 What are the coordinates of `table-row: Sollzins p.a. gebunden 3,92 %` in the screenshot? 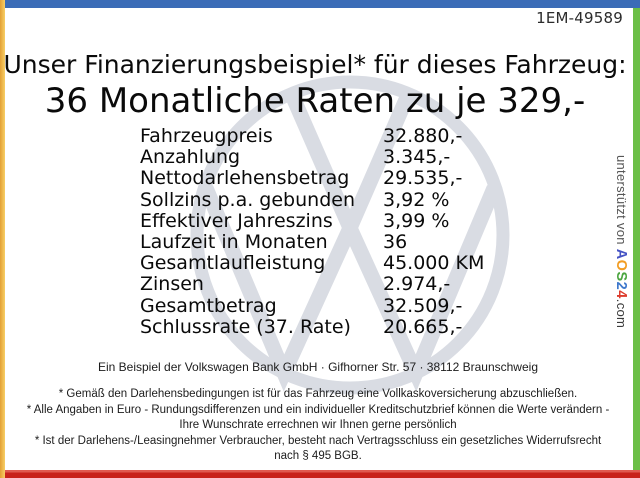 It's located at (375, 199).